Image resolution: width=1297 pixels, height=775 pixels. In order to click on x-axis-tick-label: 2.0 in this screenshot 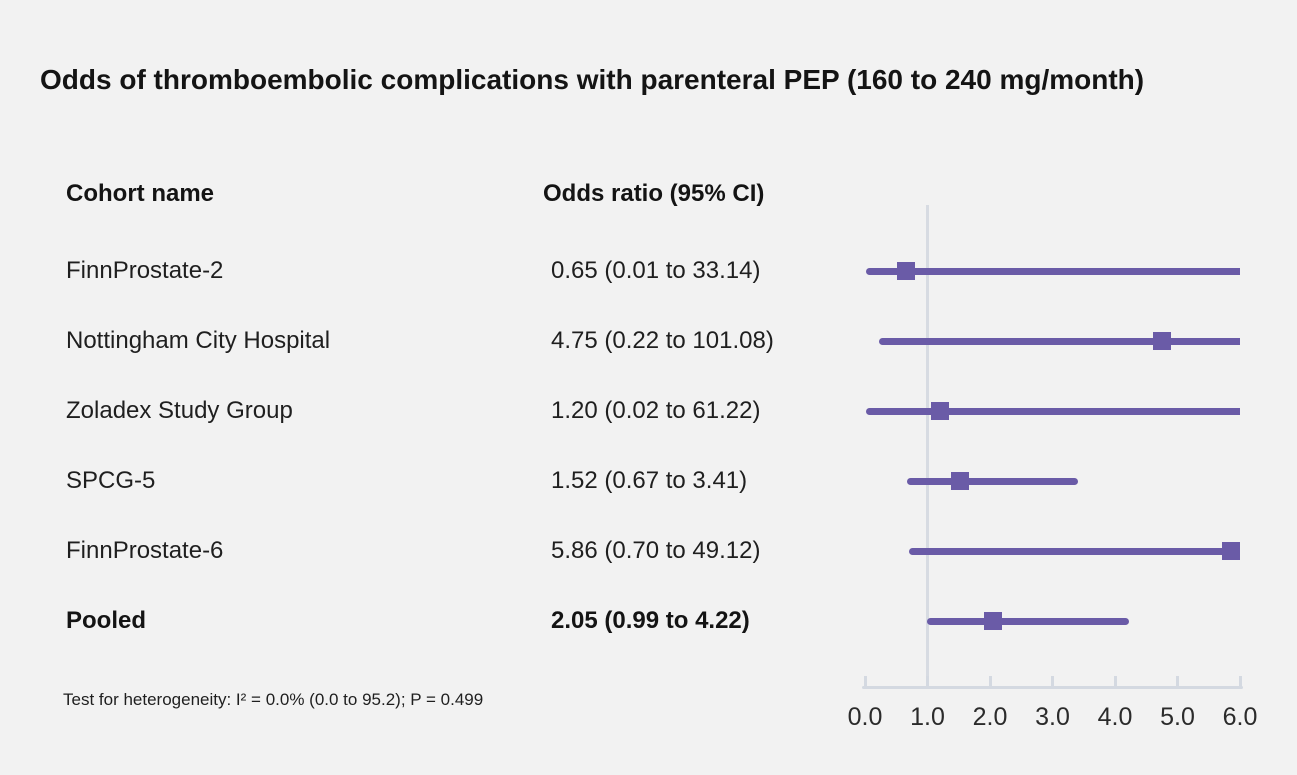, I will do `click(990, 717)`.